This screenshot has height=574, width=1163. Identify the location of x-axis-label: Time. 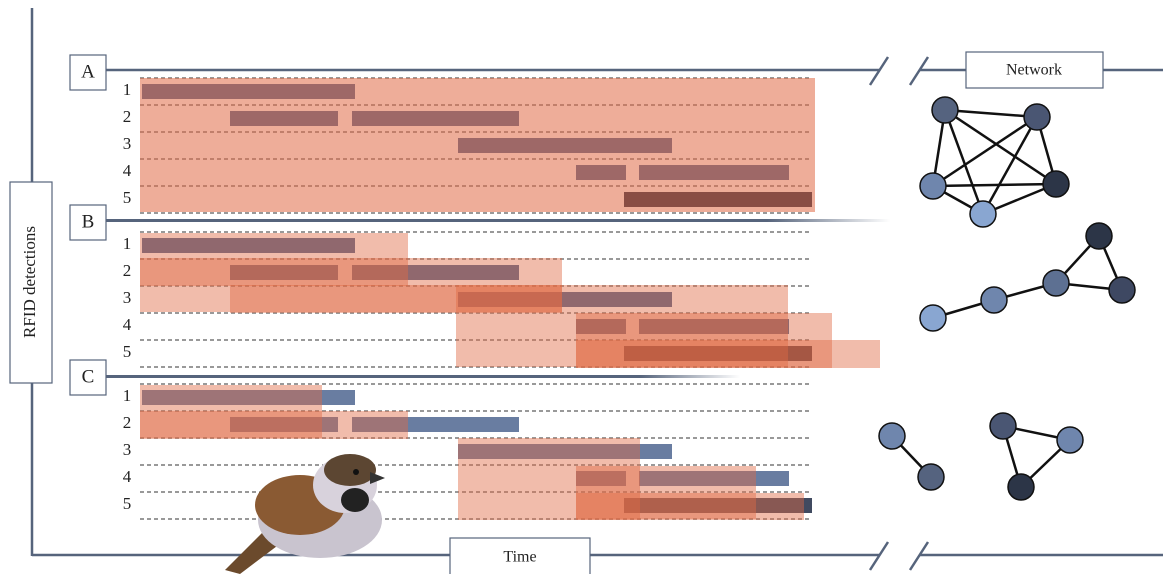
(519, 557).